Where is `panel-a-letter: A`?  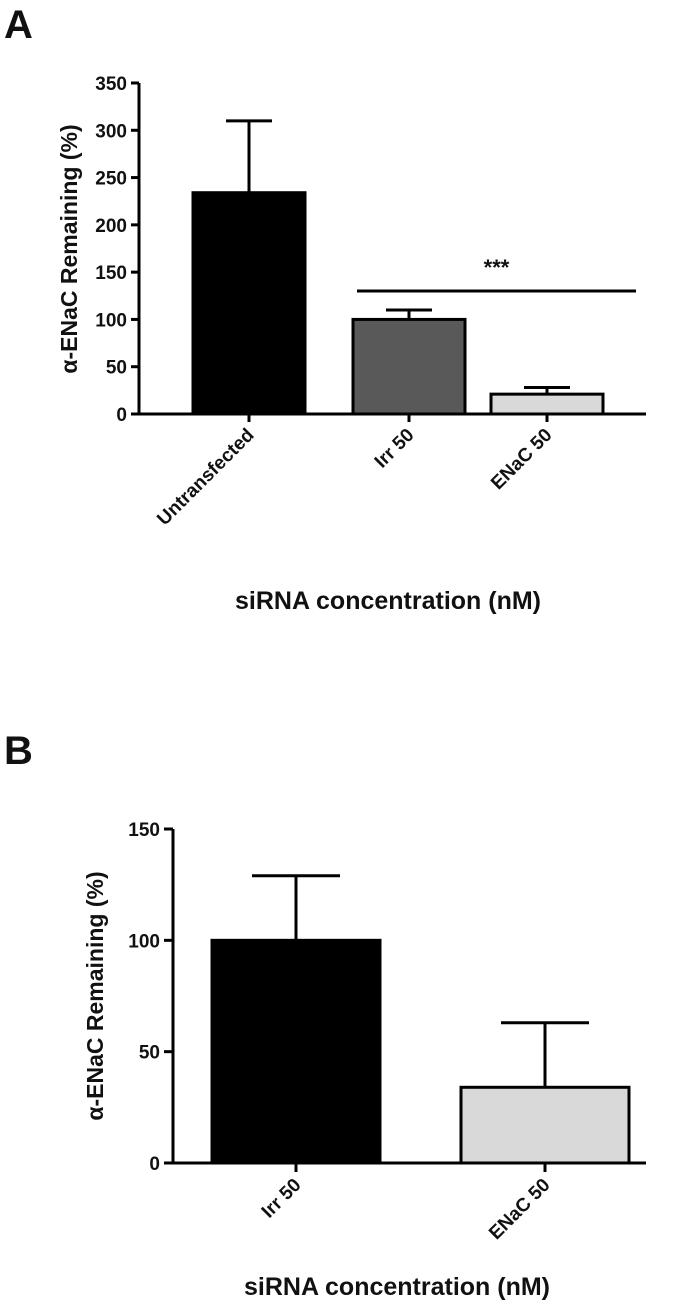 panel-a-letter: A is located at coordinates (18, 25).